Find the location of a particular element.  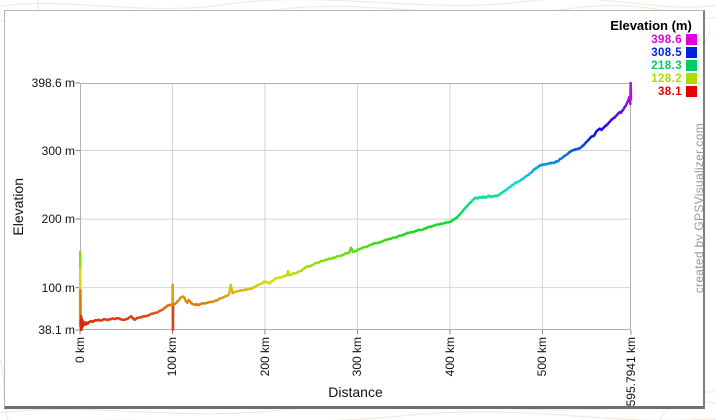

legend-value-label: 398.6 is located at coordinates (666, 39).